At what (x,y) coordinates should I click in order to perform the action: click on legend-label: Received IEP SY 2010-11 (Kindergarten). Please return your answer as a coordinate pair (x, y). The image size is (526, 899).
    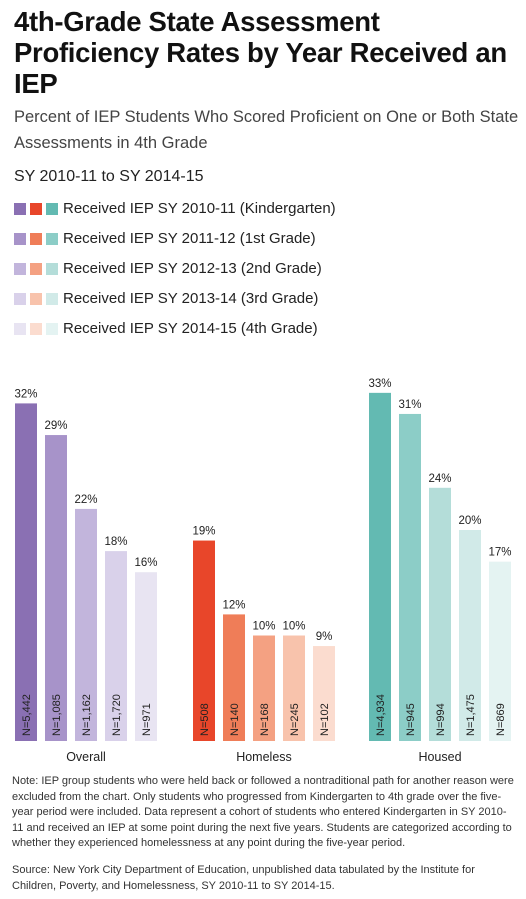
    Looking at the image, I should click on (199, 208).